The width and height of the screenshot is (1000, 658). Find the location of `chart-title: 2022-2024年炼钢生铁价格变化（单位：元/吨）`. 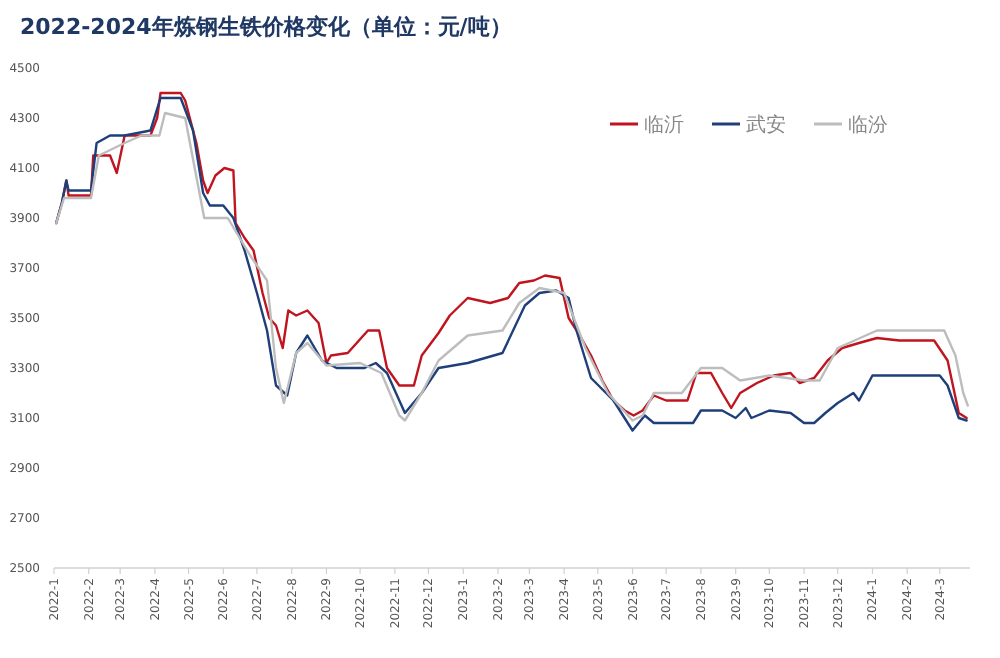

chart-title: 2022-2024年炼钢生铁价格变化（单位：元/吨） is located at coordinates (266, 27).